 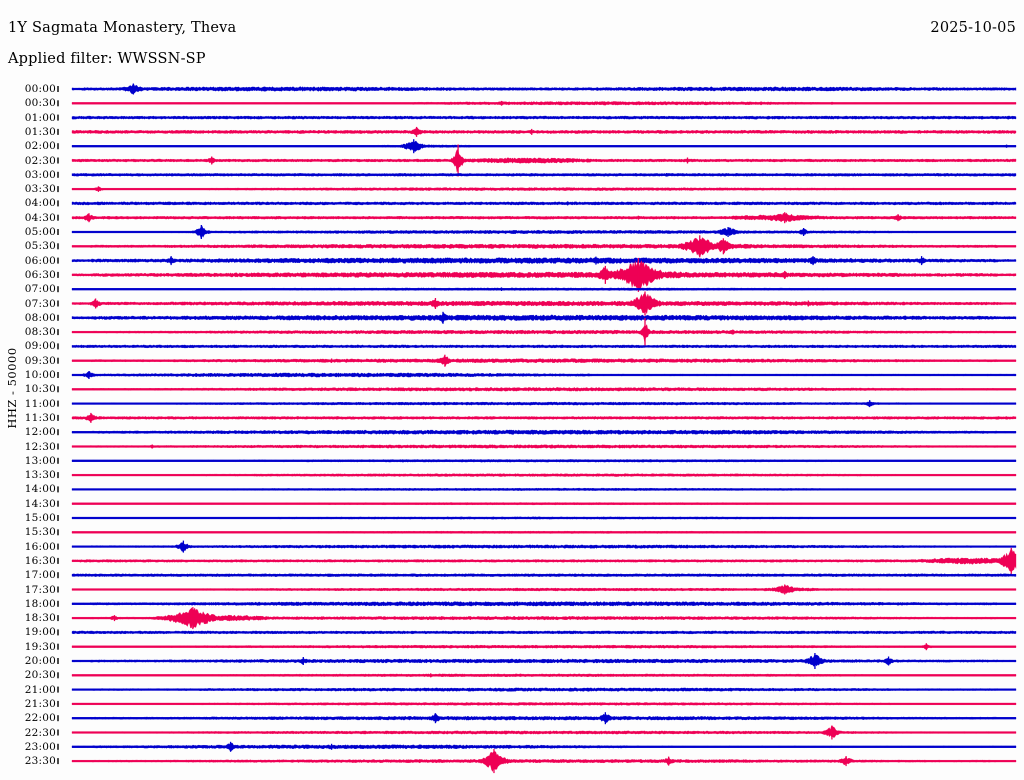 I want to click on time-label-2230: 22:30, so click(x=40, y=732).